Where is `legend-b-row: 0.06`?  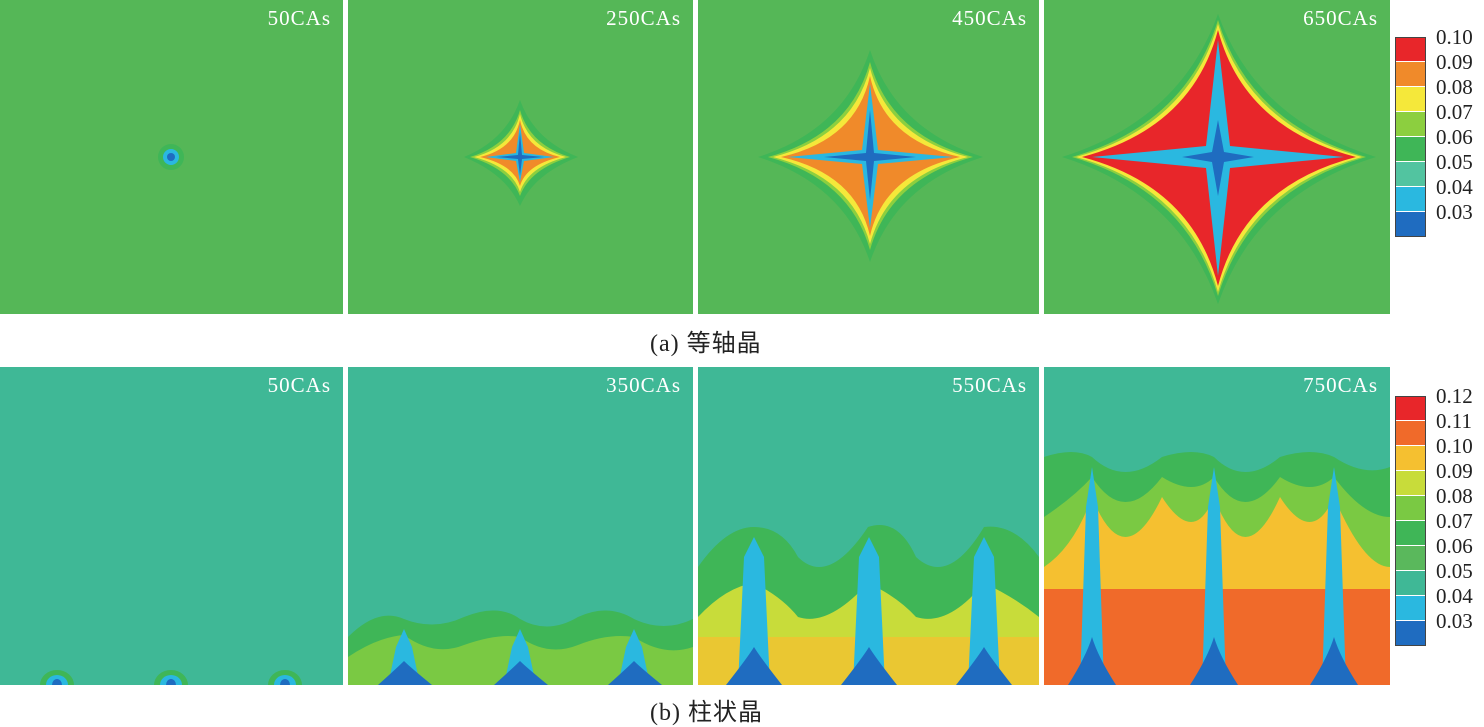
legend-b-row: 0.06 is located at coordinates (1439, 552).